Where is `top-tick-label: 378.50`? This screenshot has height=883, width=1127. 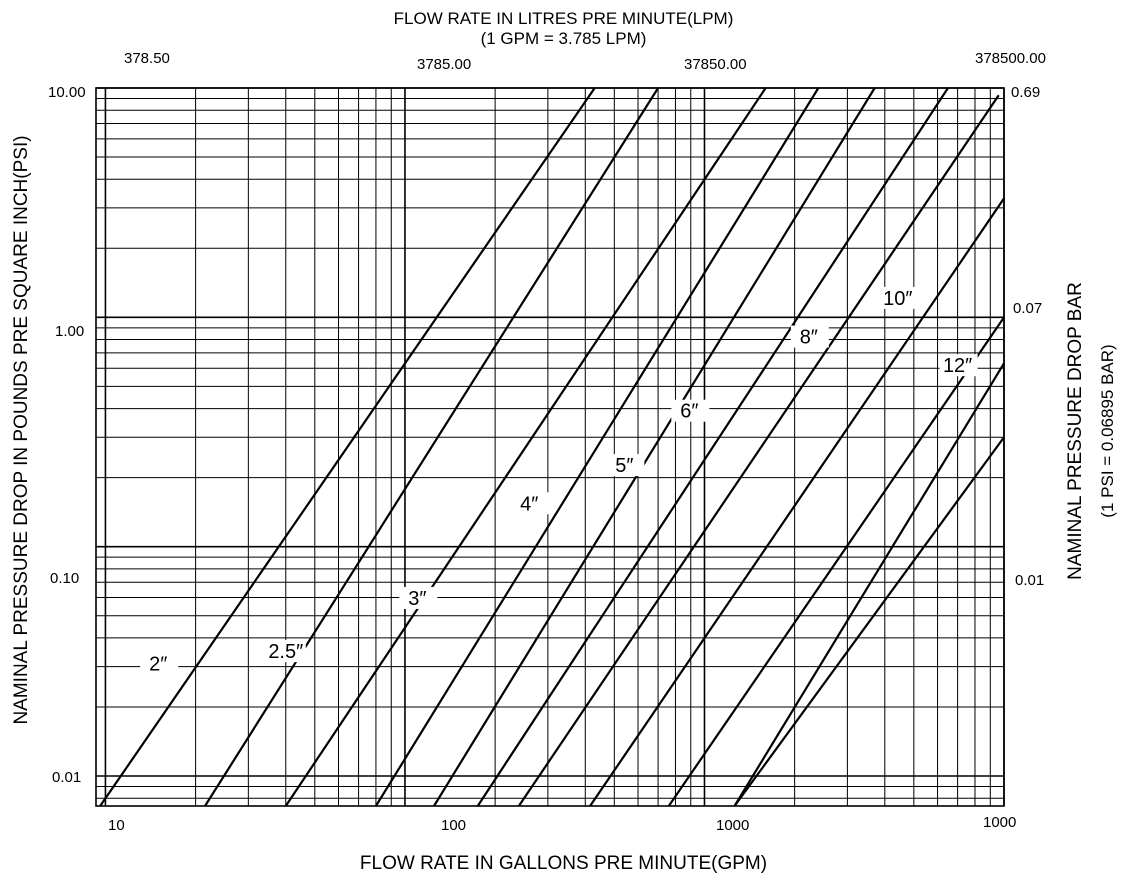
top-tick-label: 378.50 is located at coordinates (147, 58).